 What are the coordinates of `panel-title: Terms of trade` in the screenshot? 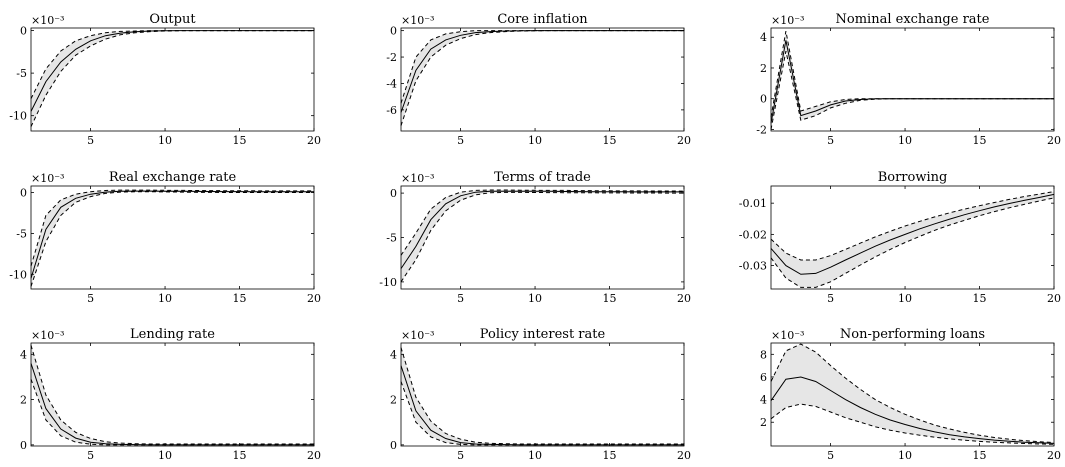 It's located at (542, 177).